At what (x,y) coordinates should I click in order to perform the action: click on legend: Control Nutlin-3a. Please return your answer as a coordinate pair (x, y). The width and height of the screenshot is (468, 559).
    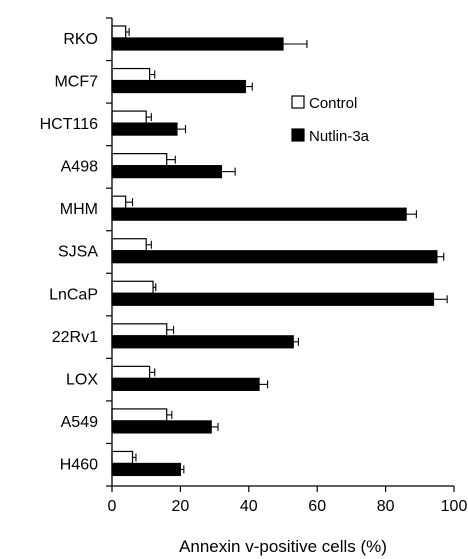
    Looking at the image, I should click on (330, 120).